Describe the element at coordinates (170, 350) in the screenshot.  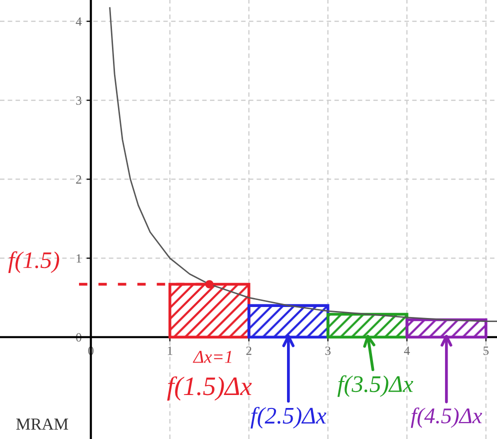
I see `x-tick-label: 1` at that location.